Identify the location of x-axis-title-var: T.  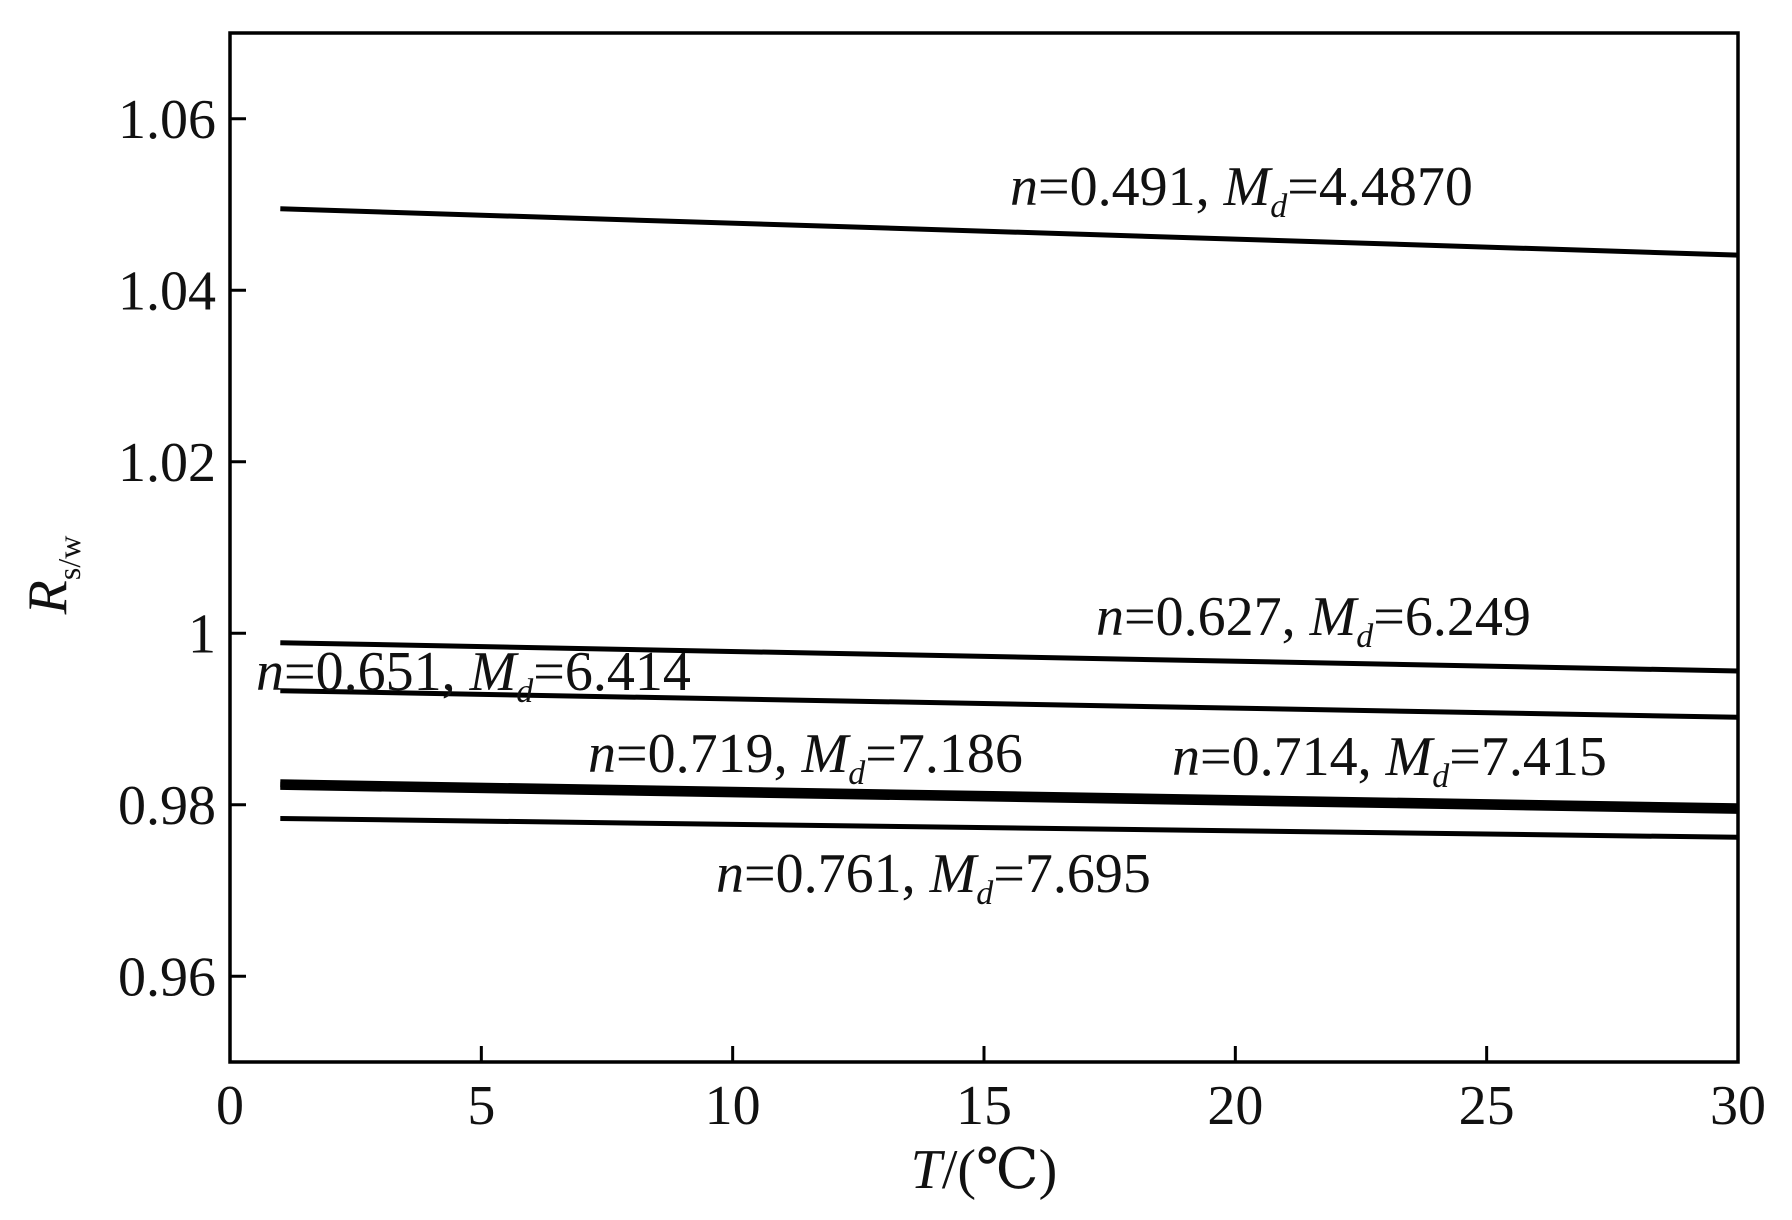
(928, 1170).